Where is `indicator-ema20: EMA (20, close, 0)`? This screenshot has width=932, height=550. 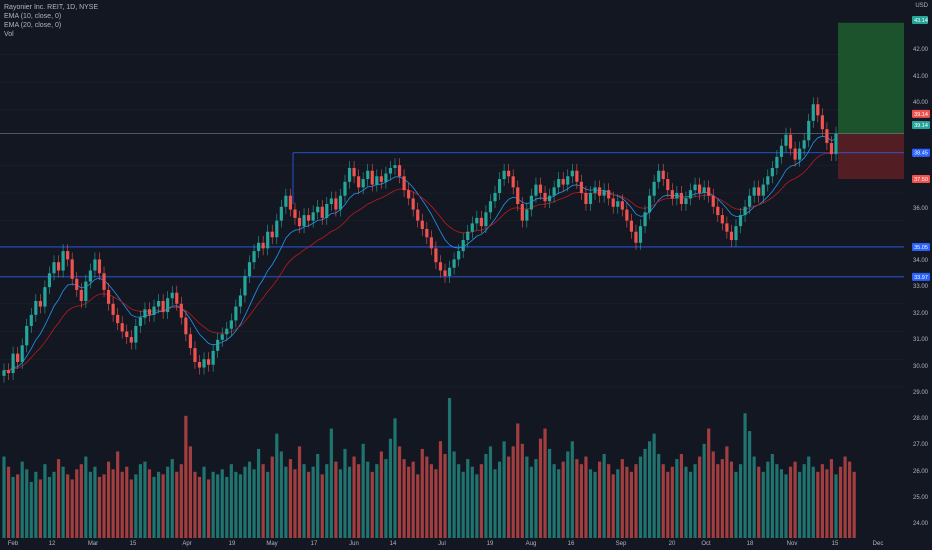
indicator-ema20: EMA (20, close, 0) is located at coordinates (33, 25).